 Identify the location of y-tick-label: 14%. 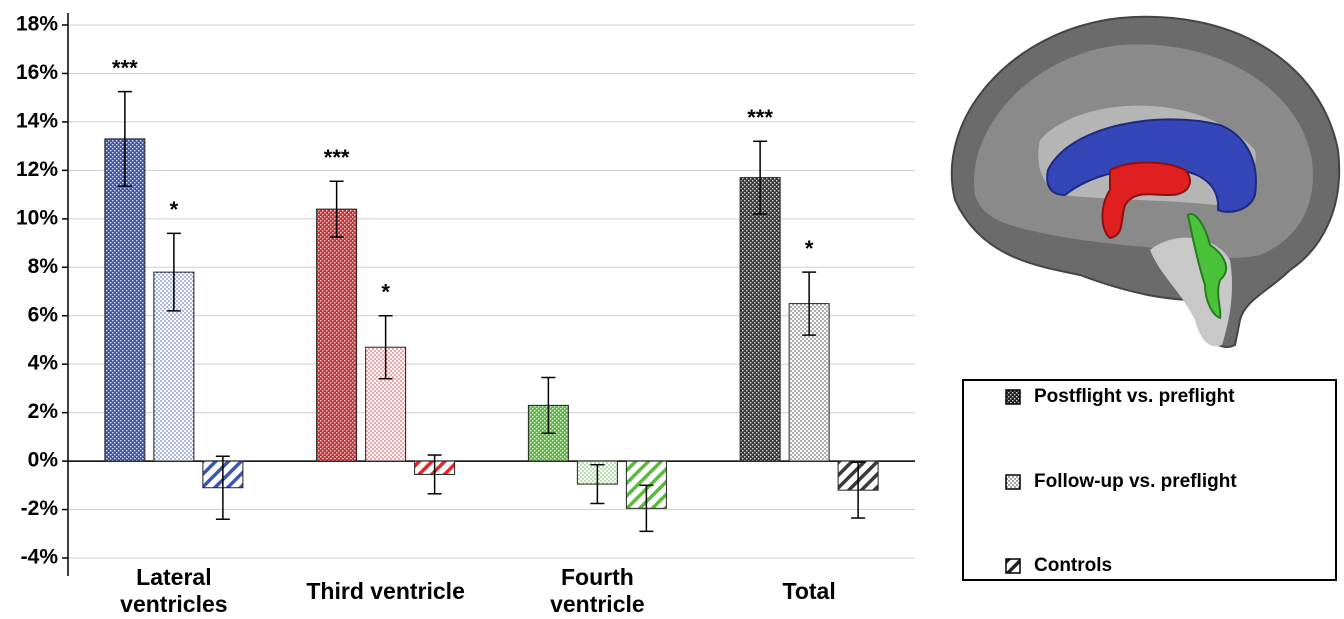
(37, 120).